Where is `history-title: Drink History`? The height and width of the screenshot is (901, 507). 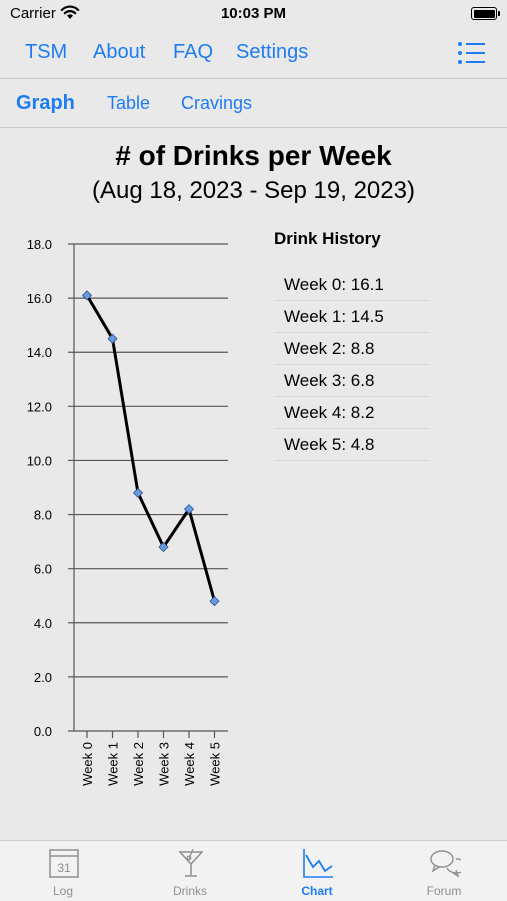 history-title: Drink History is located at coordinates (327, 238).